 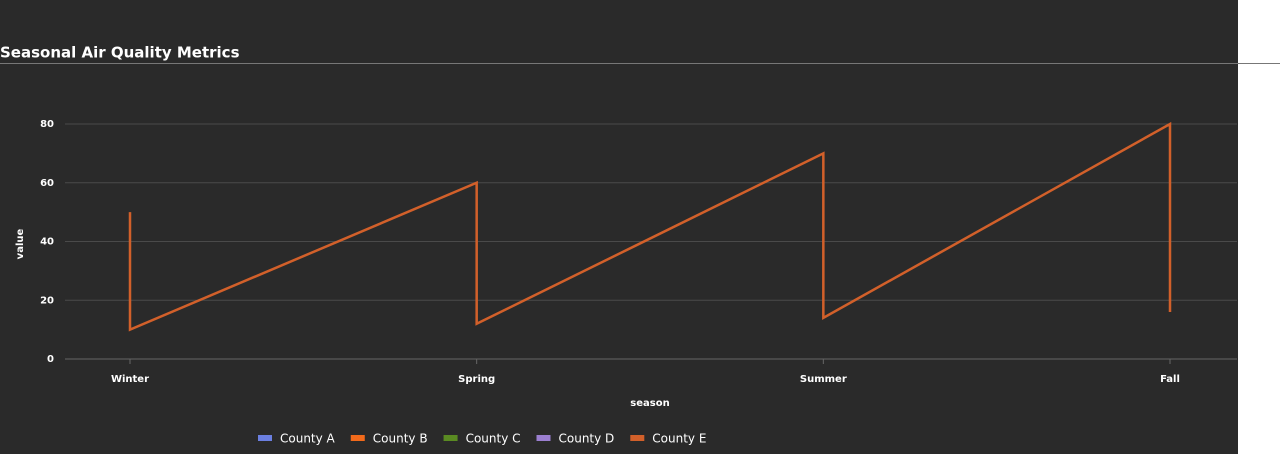 I want to click on y-tick-label: 40, so click(x=47, y=242).